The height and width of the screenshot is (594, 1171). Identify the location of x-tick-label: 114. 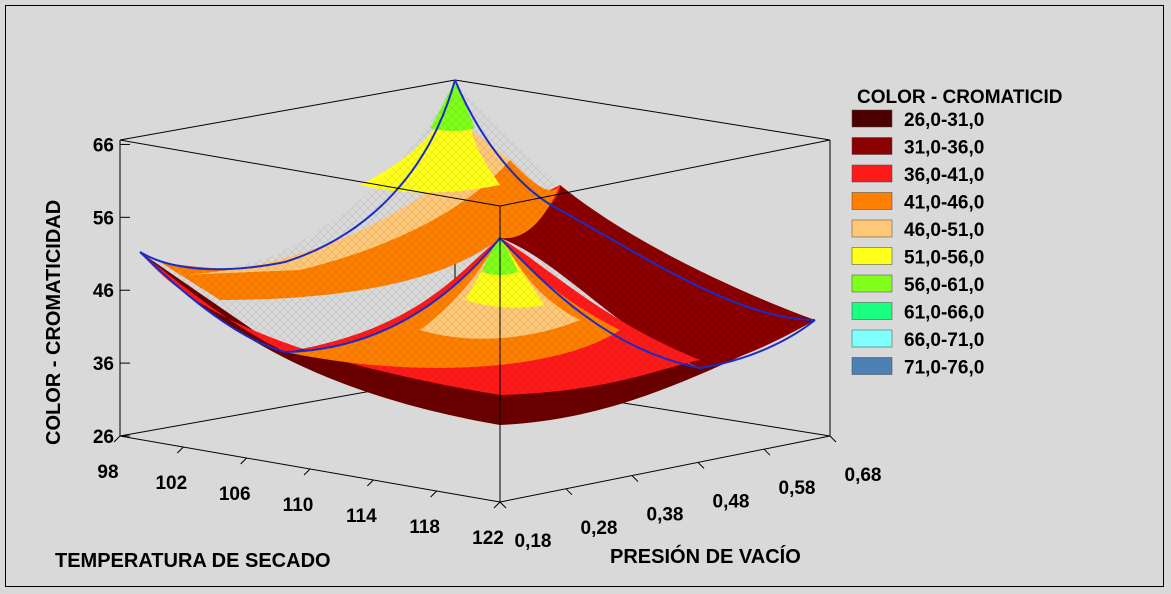
(361, 516).